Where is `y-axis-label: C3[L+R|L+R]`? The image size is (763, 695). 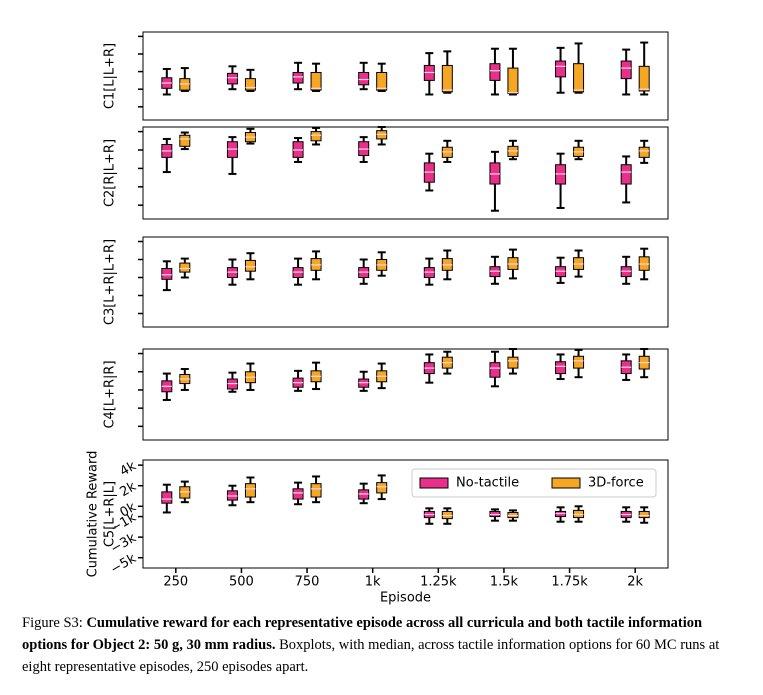
y-axis-label: C3[L+R|L+R] is located at coordinates (110, 282).